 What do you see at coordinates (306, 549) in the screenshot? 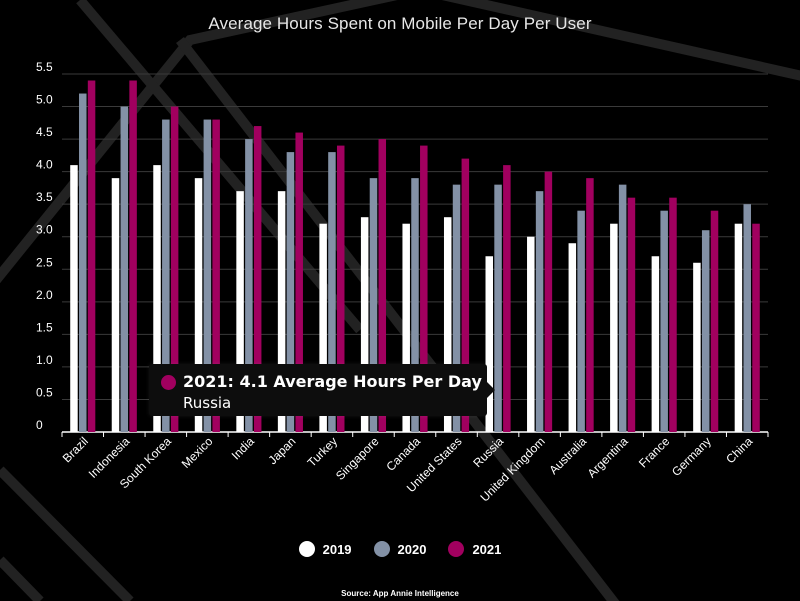
I see `legend-marker-2019` at bounding box center [306, 549].